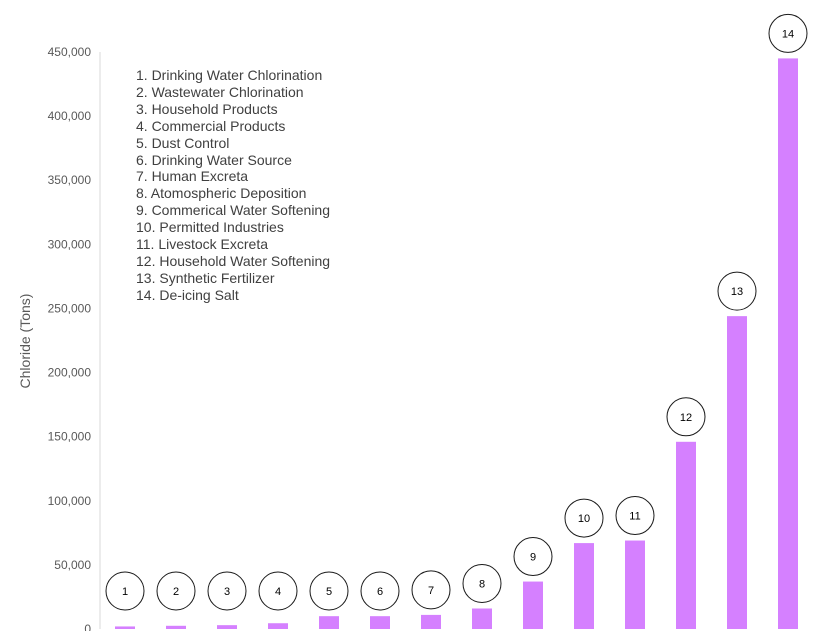 This screenshot has width=814, height=631. I want to click on key-item-14: 14. De-icing Salt, so click(187, 294).